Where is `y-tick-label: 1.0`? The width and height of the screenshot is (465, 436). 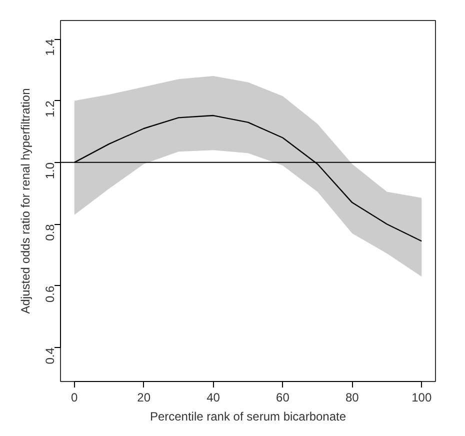 y-tick-label: 1.0 is located at coordinates (50, 171).